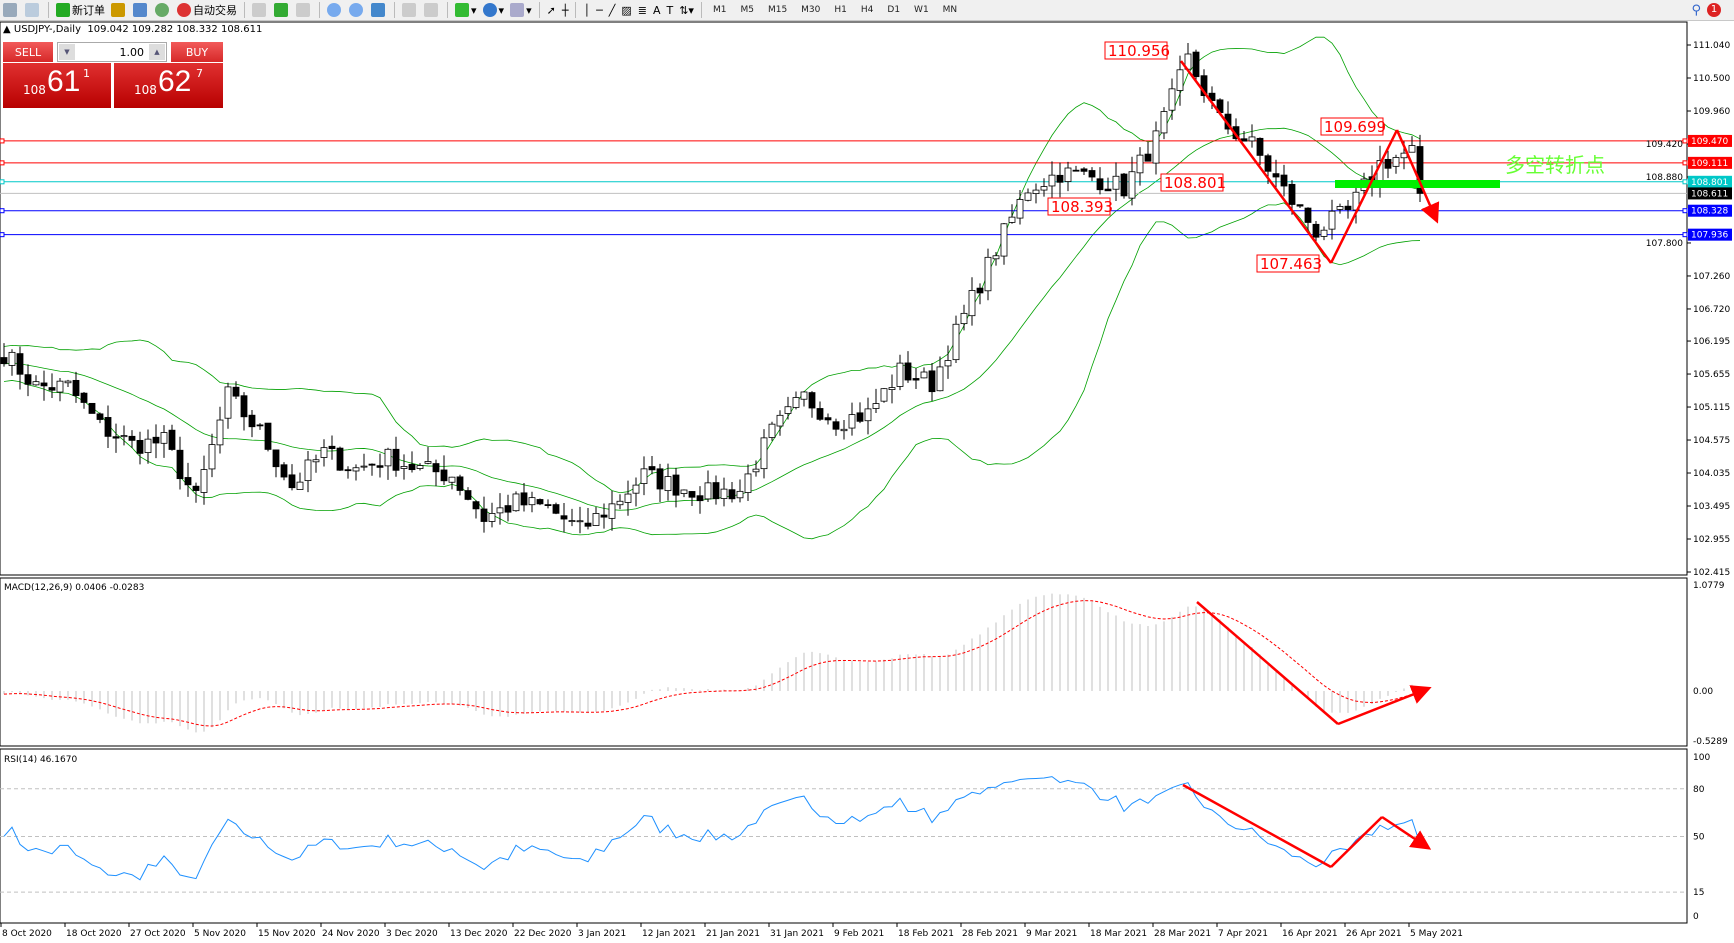 This screenshot has width=1734, height=943. What do you see at coordinates (260, 10) in the screenshot?
I see `bar-chart-button` at bounding box center [260, 10].